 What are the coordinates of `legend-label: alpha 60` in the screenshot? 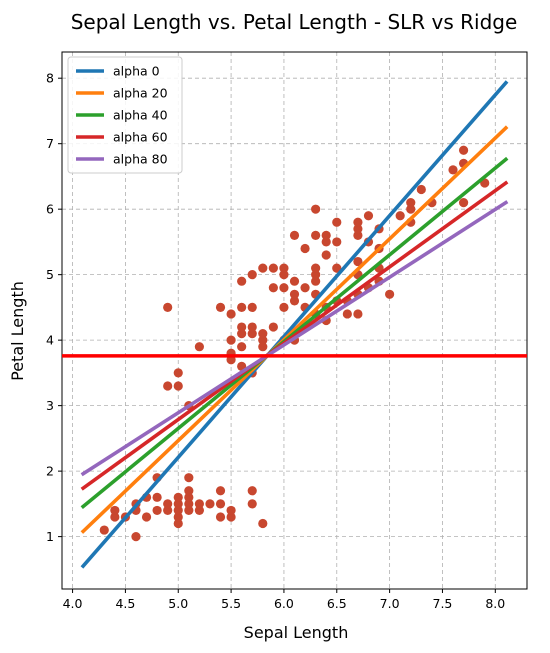 It's located at (140, 137).